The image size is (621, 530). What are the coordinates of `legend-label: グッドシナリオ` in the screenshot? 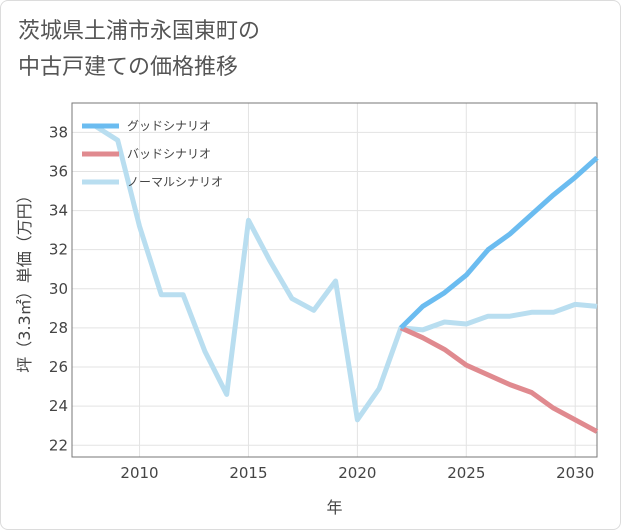 It's located at (169, 126).